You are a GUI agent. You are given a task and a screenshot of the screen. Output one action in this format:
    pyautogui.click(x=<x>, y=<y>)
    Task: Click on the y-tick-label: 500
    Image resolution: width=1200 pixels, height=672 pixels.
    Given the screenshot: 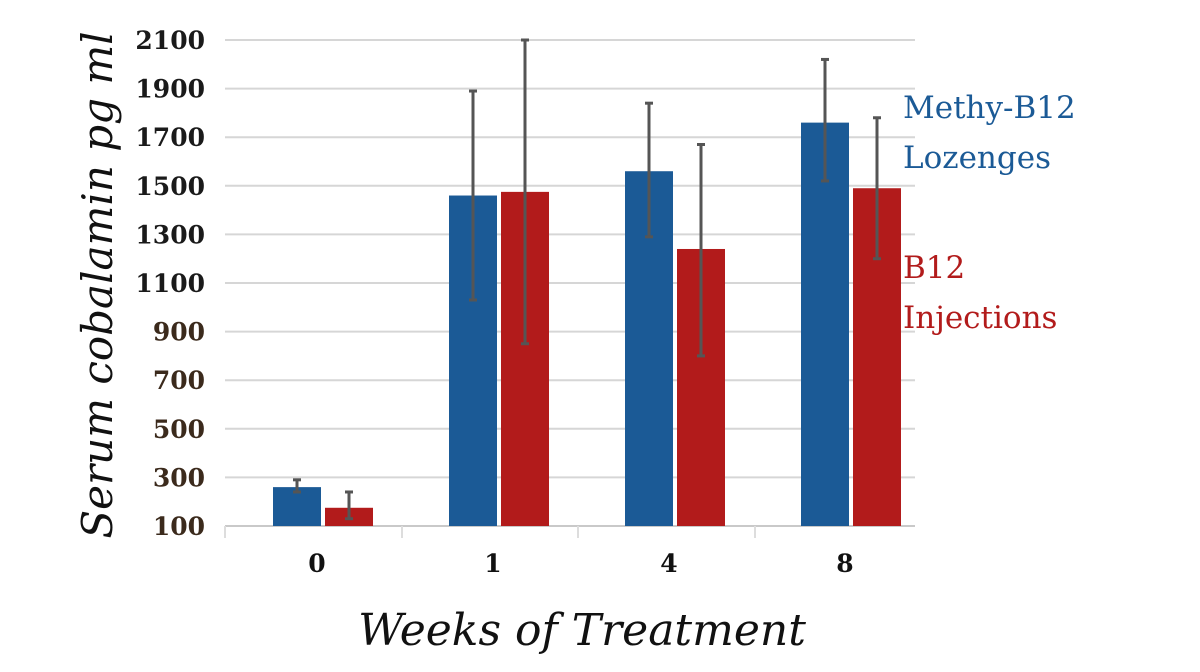 What is the action you would take?
    pyautogui.click(x=179, y=429)
    